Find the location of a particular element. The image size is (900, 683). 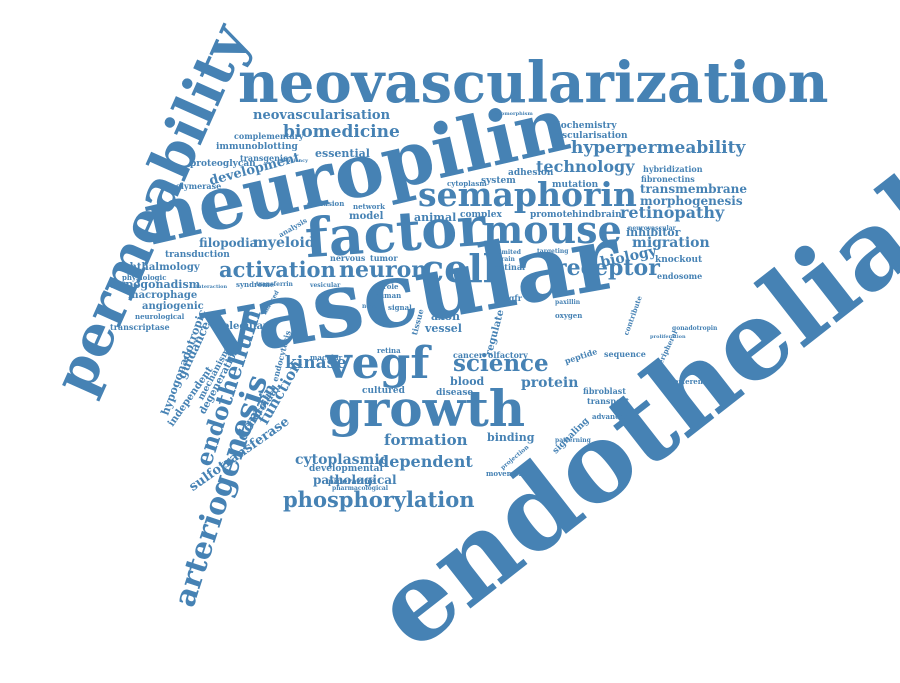

word: immunoblotting is located at coordinates (257, 147).